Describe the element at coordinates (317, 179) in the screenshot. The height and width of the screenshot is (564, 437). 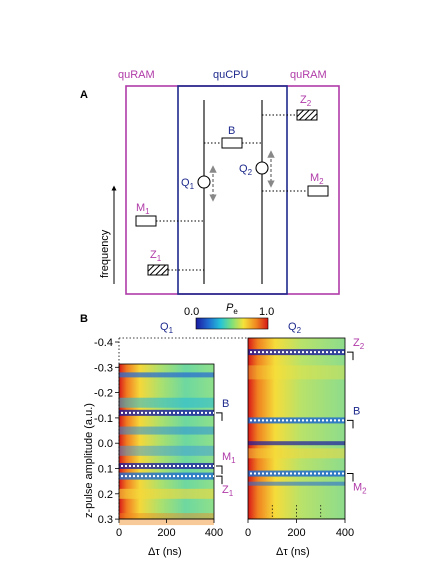
I see `m2-label: M2` at that location.